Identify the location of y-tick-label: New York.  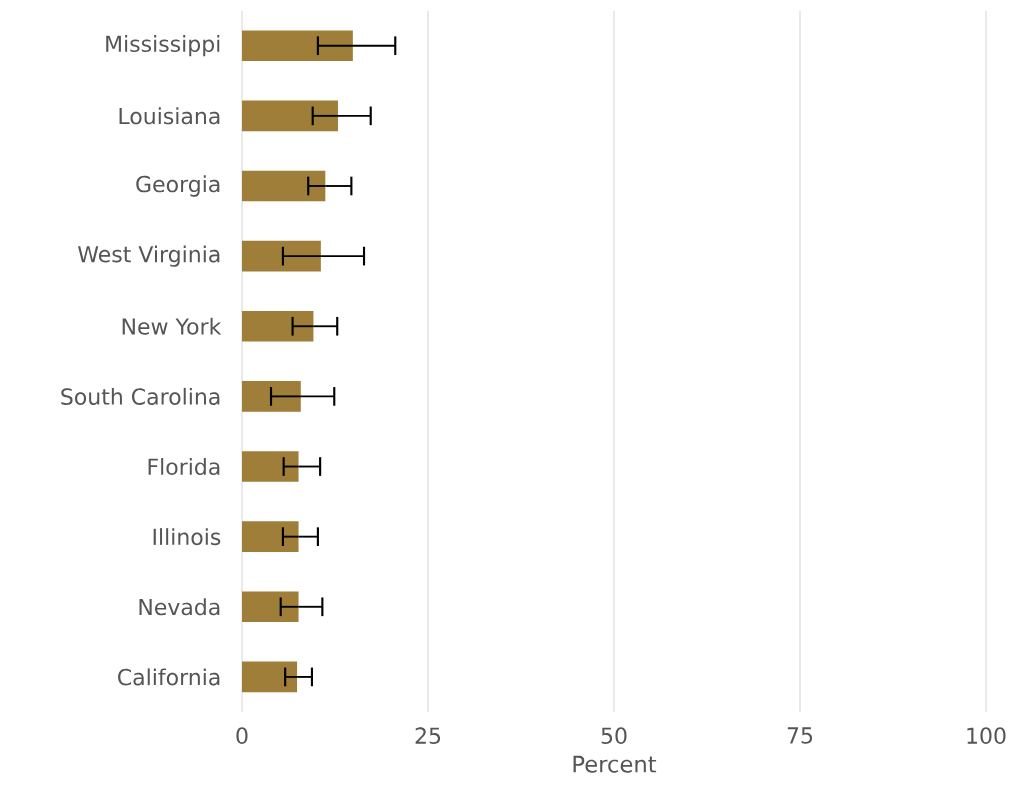
(172, 326).